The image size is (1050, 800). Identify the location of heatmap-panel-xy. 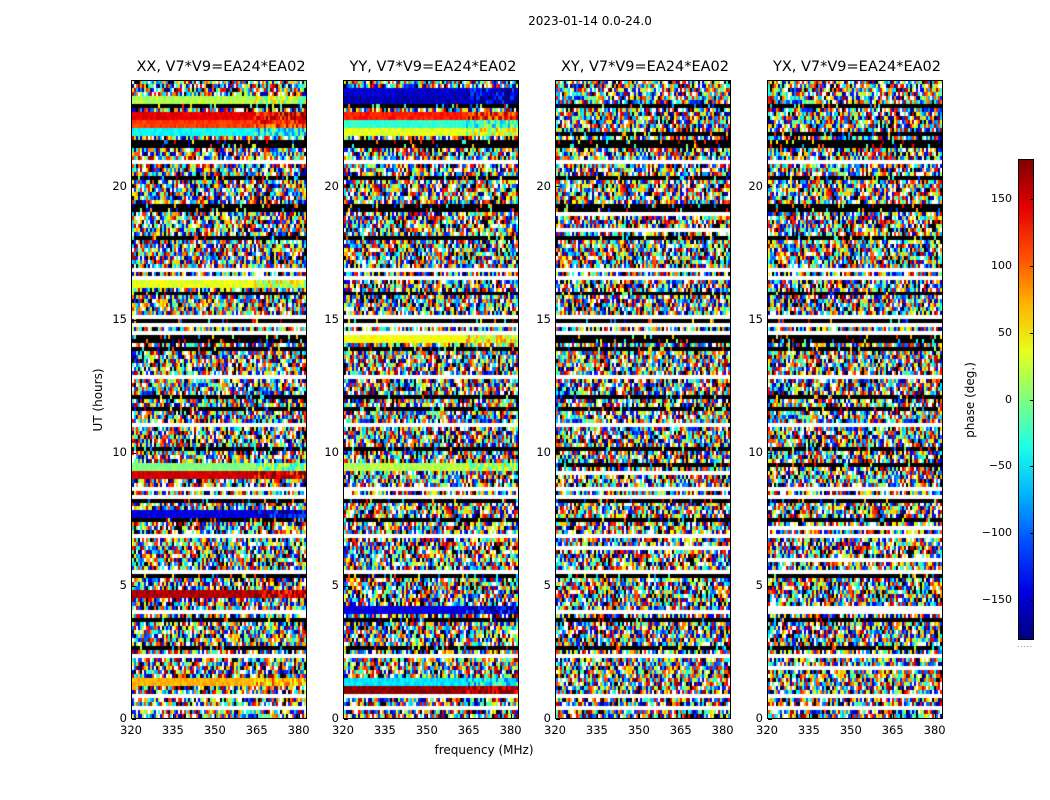
(643, 399).